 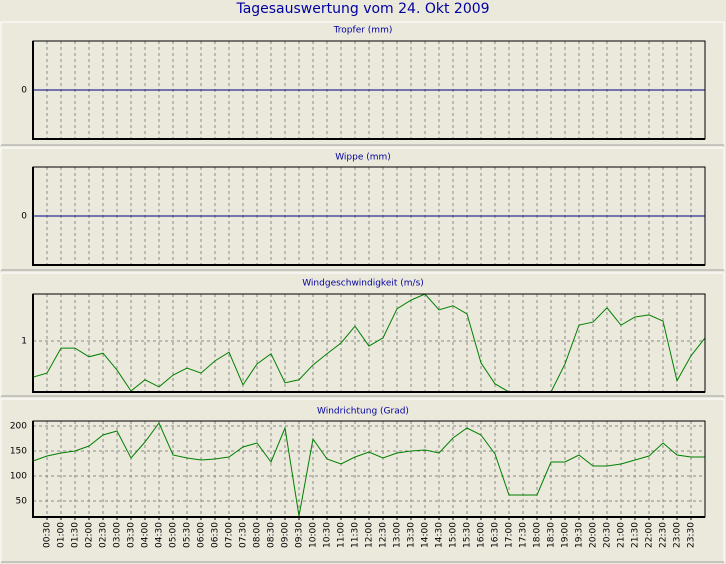 I want to click on x-tick-label: 15:00, so click(x=454, y=535).